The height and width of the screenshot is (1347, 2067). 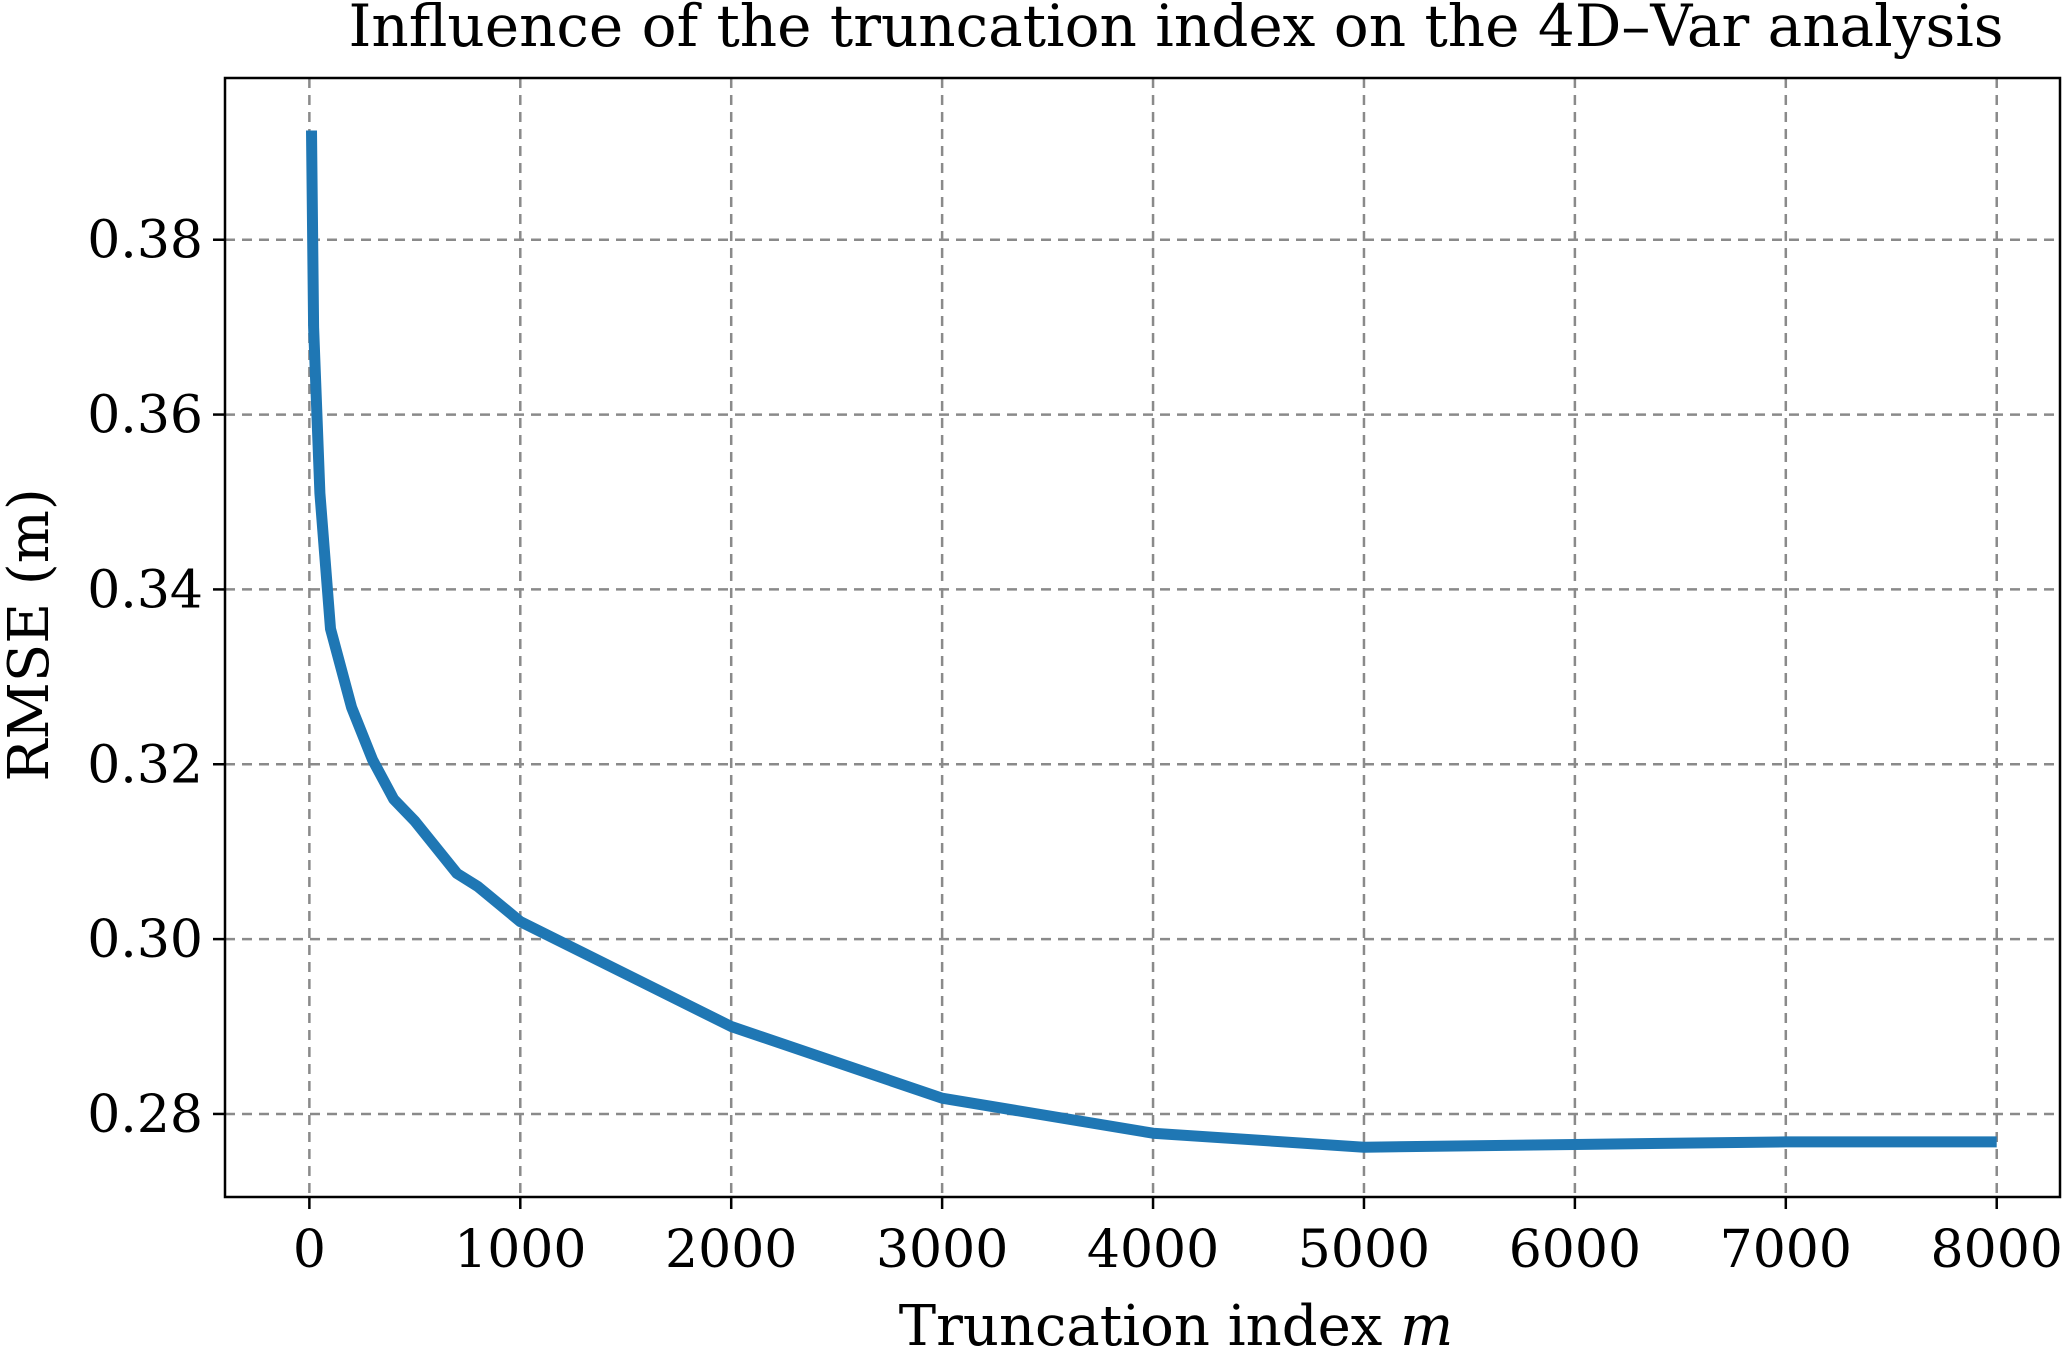 I want to click on x-tick-label: 0, so click(x=309, y=1250).